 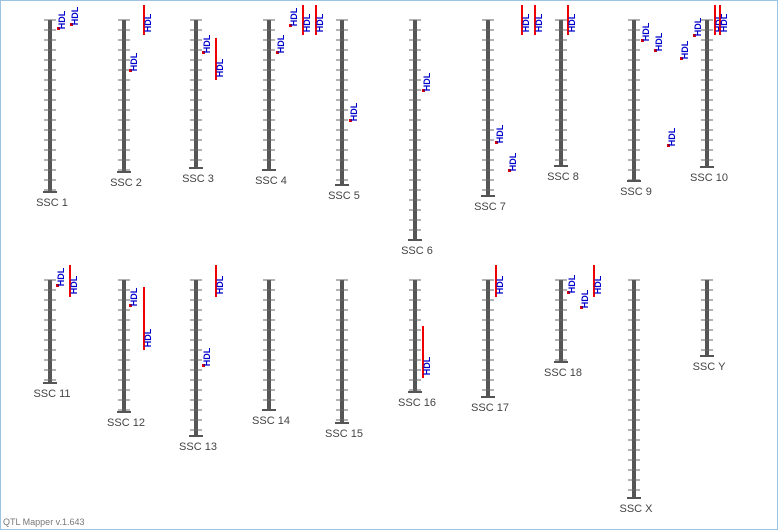 What do you see at coordinates (417, 403) in the screenshot?
I see `chromosome-label: SSC 16` at bounding box center [417, 403].